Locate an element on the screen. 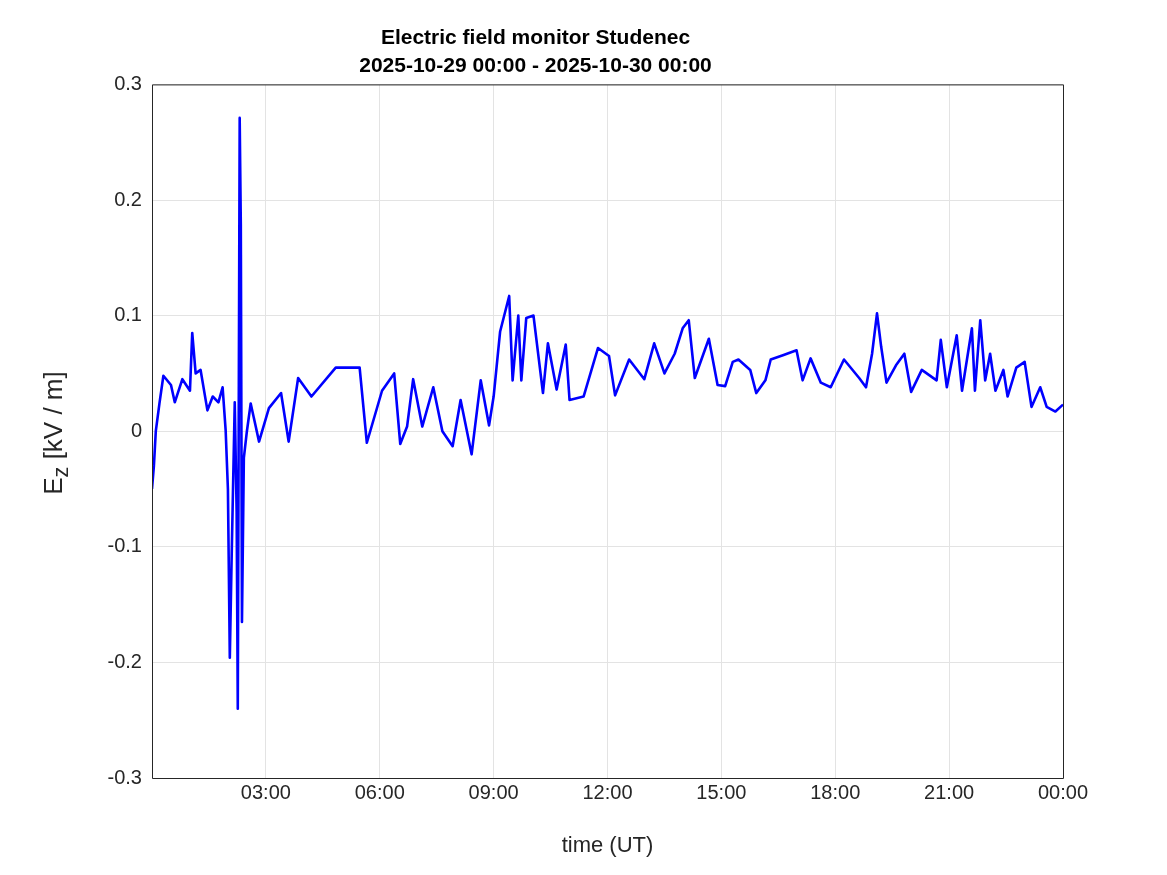 Image resolution: width=1167 pixels, height=875 pixels. y-tick-label: 0.2 is located at coordinates (128, 198).